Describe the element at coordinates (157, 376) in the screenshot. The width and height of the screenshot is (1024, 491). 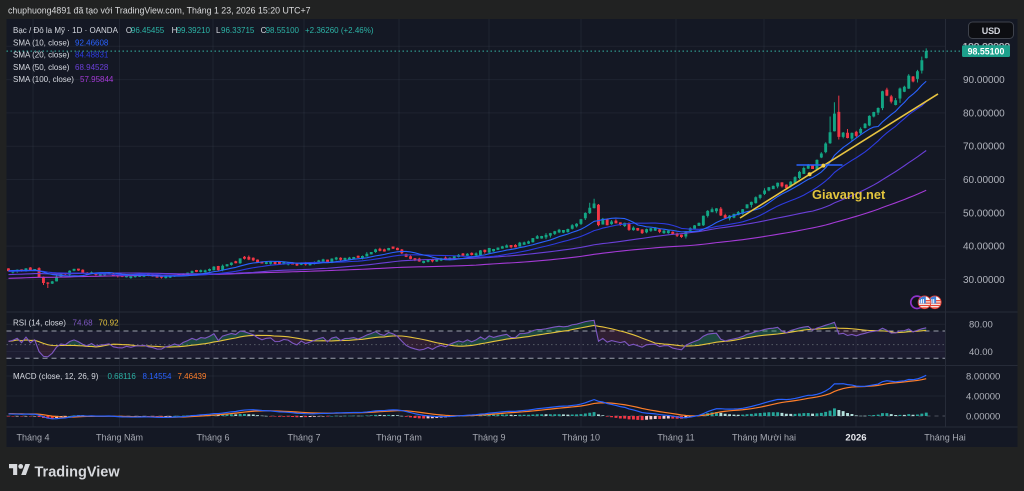
I see `svg-text: 8.14554` at that location.